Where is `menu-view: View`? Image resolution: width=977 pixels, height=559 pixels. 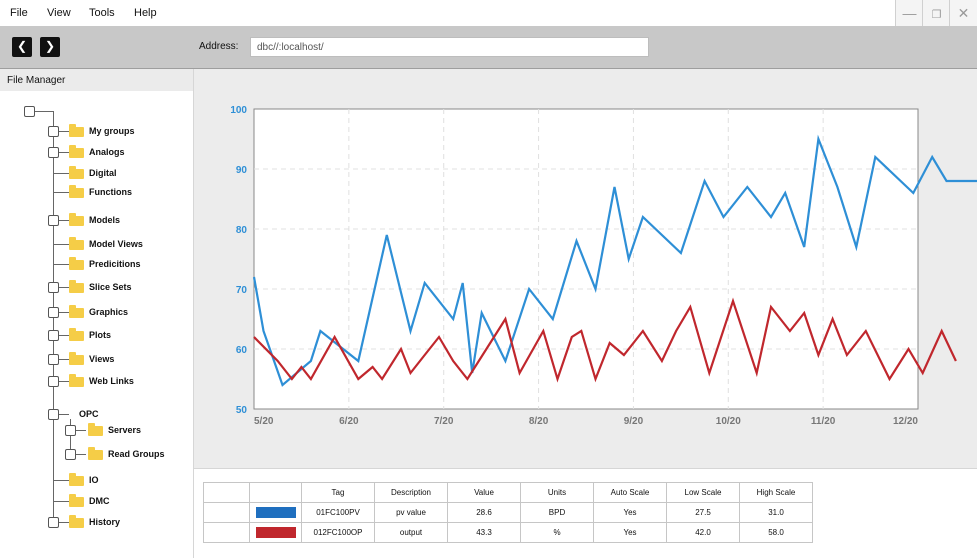
menu-view: View is located at coordinates (59, 13).